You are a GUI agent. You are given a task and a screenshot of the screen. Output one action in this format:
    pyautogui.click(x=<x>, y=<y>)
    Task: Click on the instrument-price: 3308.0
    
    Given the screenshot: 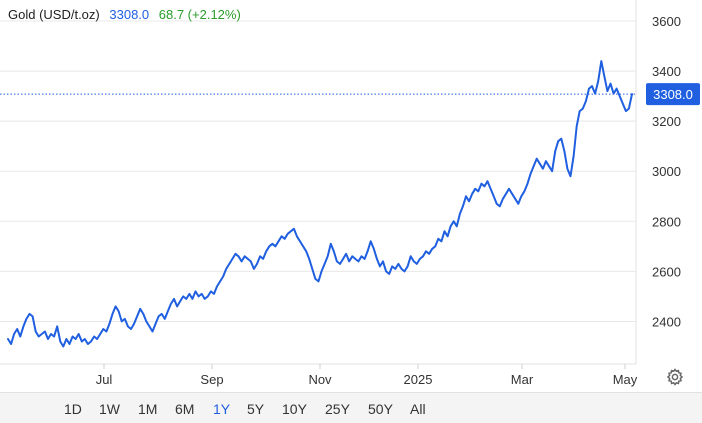 What is the action you would take?
    pyautogui.click(x=129, y=14)
    